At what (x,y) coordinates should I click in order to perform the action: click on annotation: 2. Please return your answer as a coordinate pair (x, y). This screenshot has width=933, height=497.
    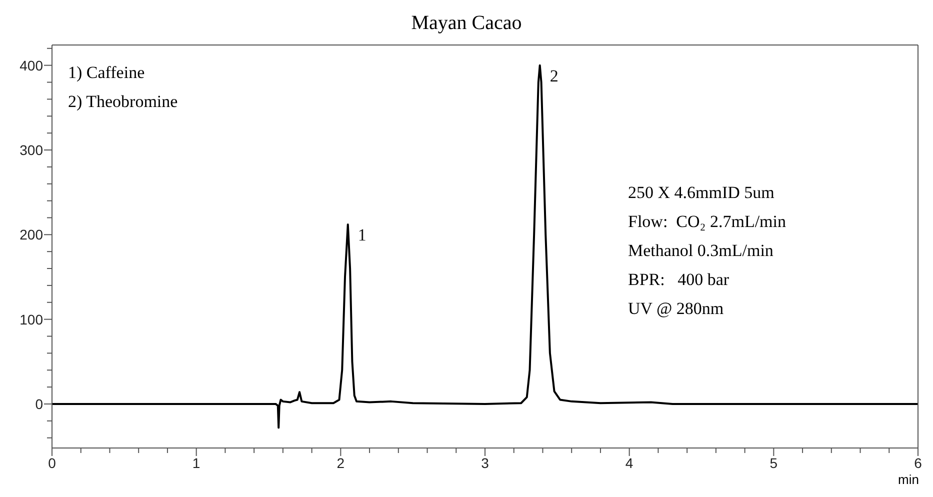
    Looking at the image, I should click on (554, 76).